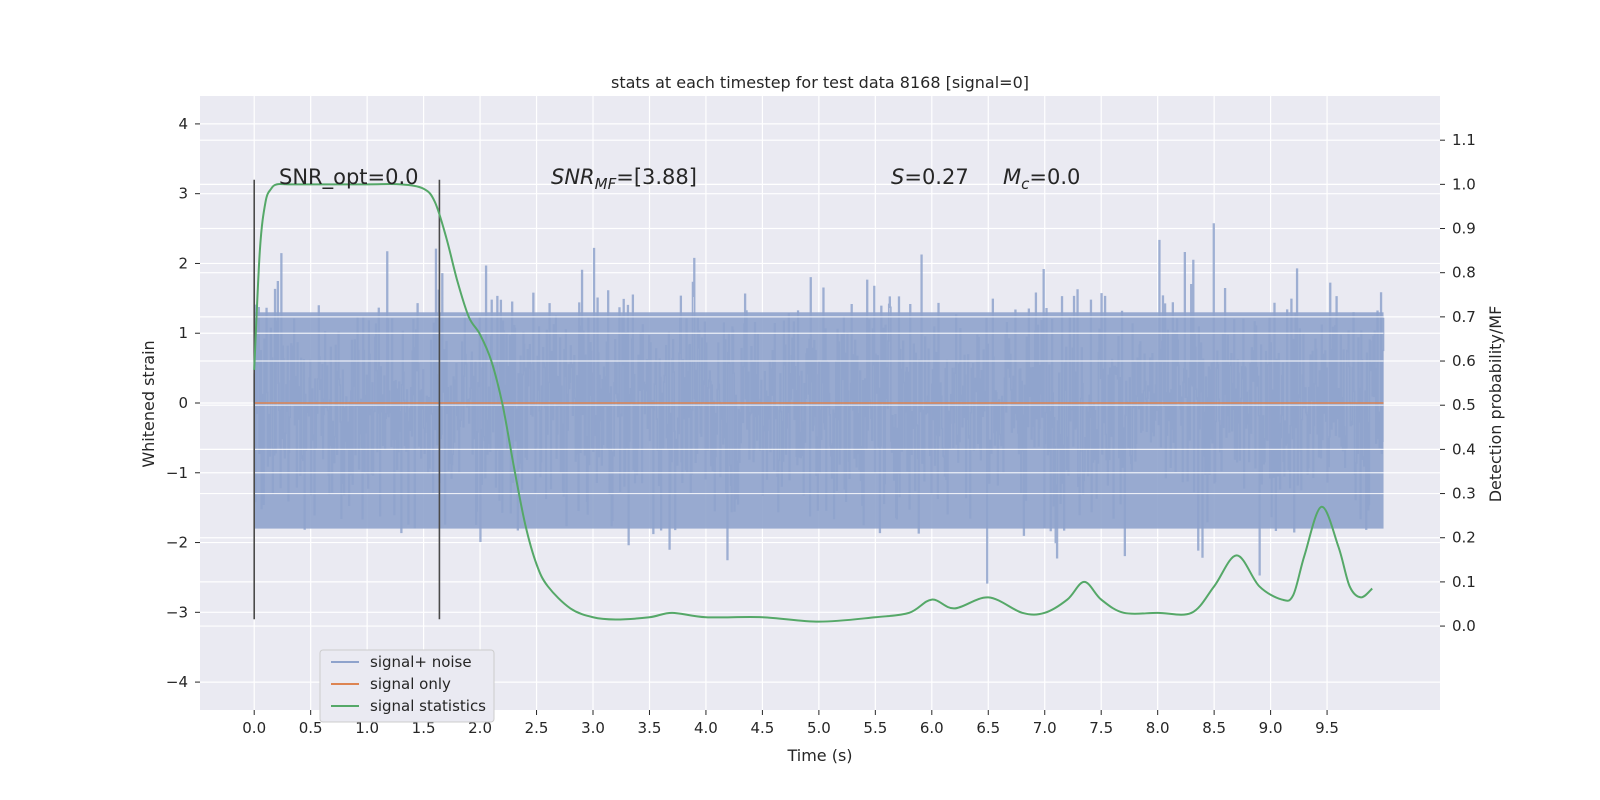 The width and height of the screenshot is (1600, 800). What do you see at coordinates (1464, 140) in the screenshot?
I see `right-y-tick-label: 1.1` at bounding box center [1464, 140].